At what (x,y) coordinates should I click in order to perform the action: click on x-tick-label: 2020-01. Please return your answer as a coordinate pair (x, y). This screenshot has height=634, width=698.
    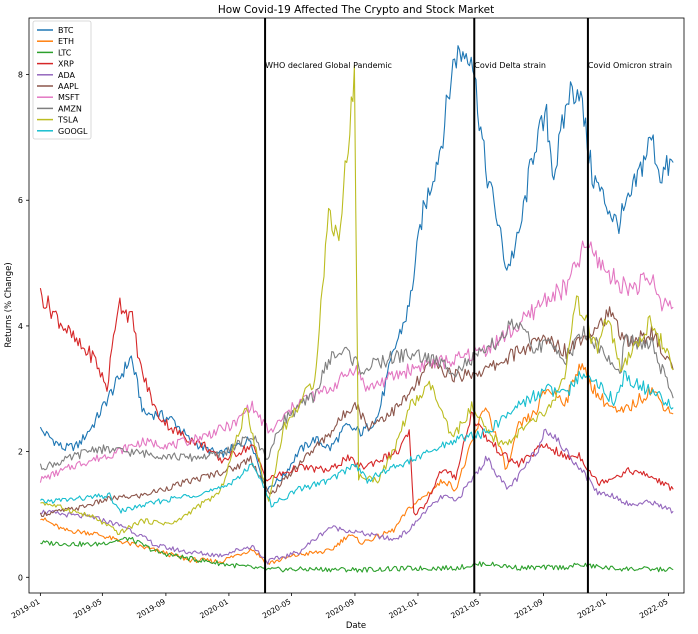
    Looking at the image, I should click on (214, 609).